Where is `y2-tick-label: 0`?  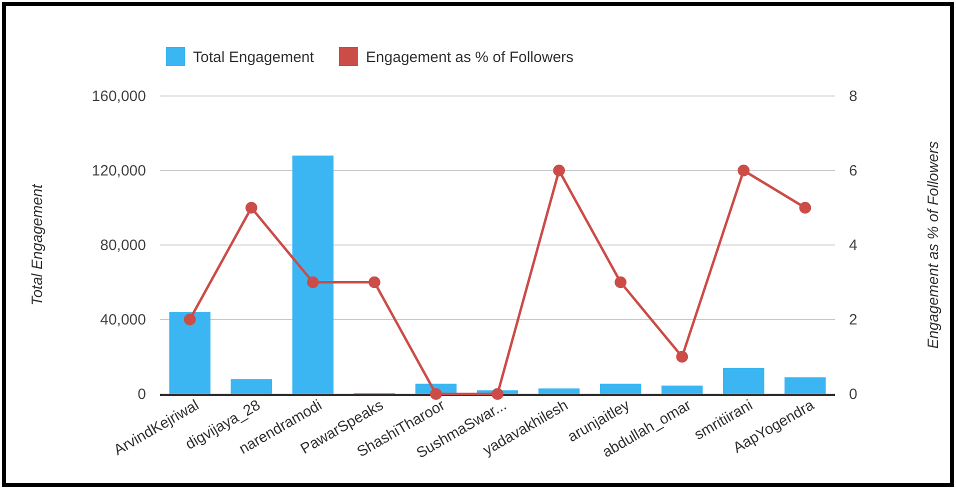
y2-tick-label: 0 is located at coordinates (853, 394).